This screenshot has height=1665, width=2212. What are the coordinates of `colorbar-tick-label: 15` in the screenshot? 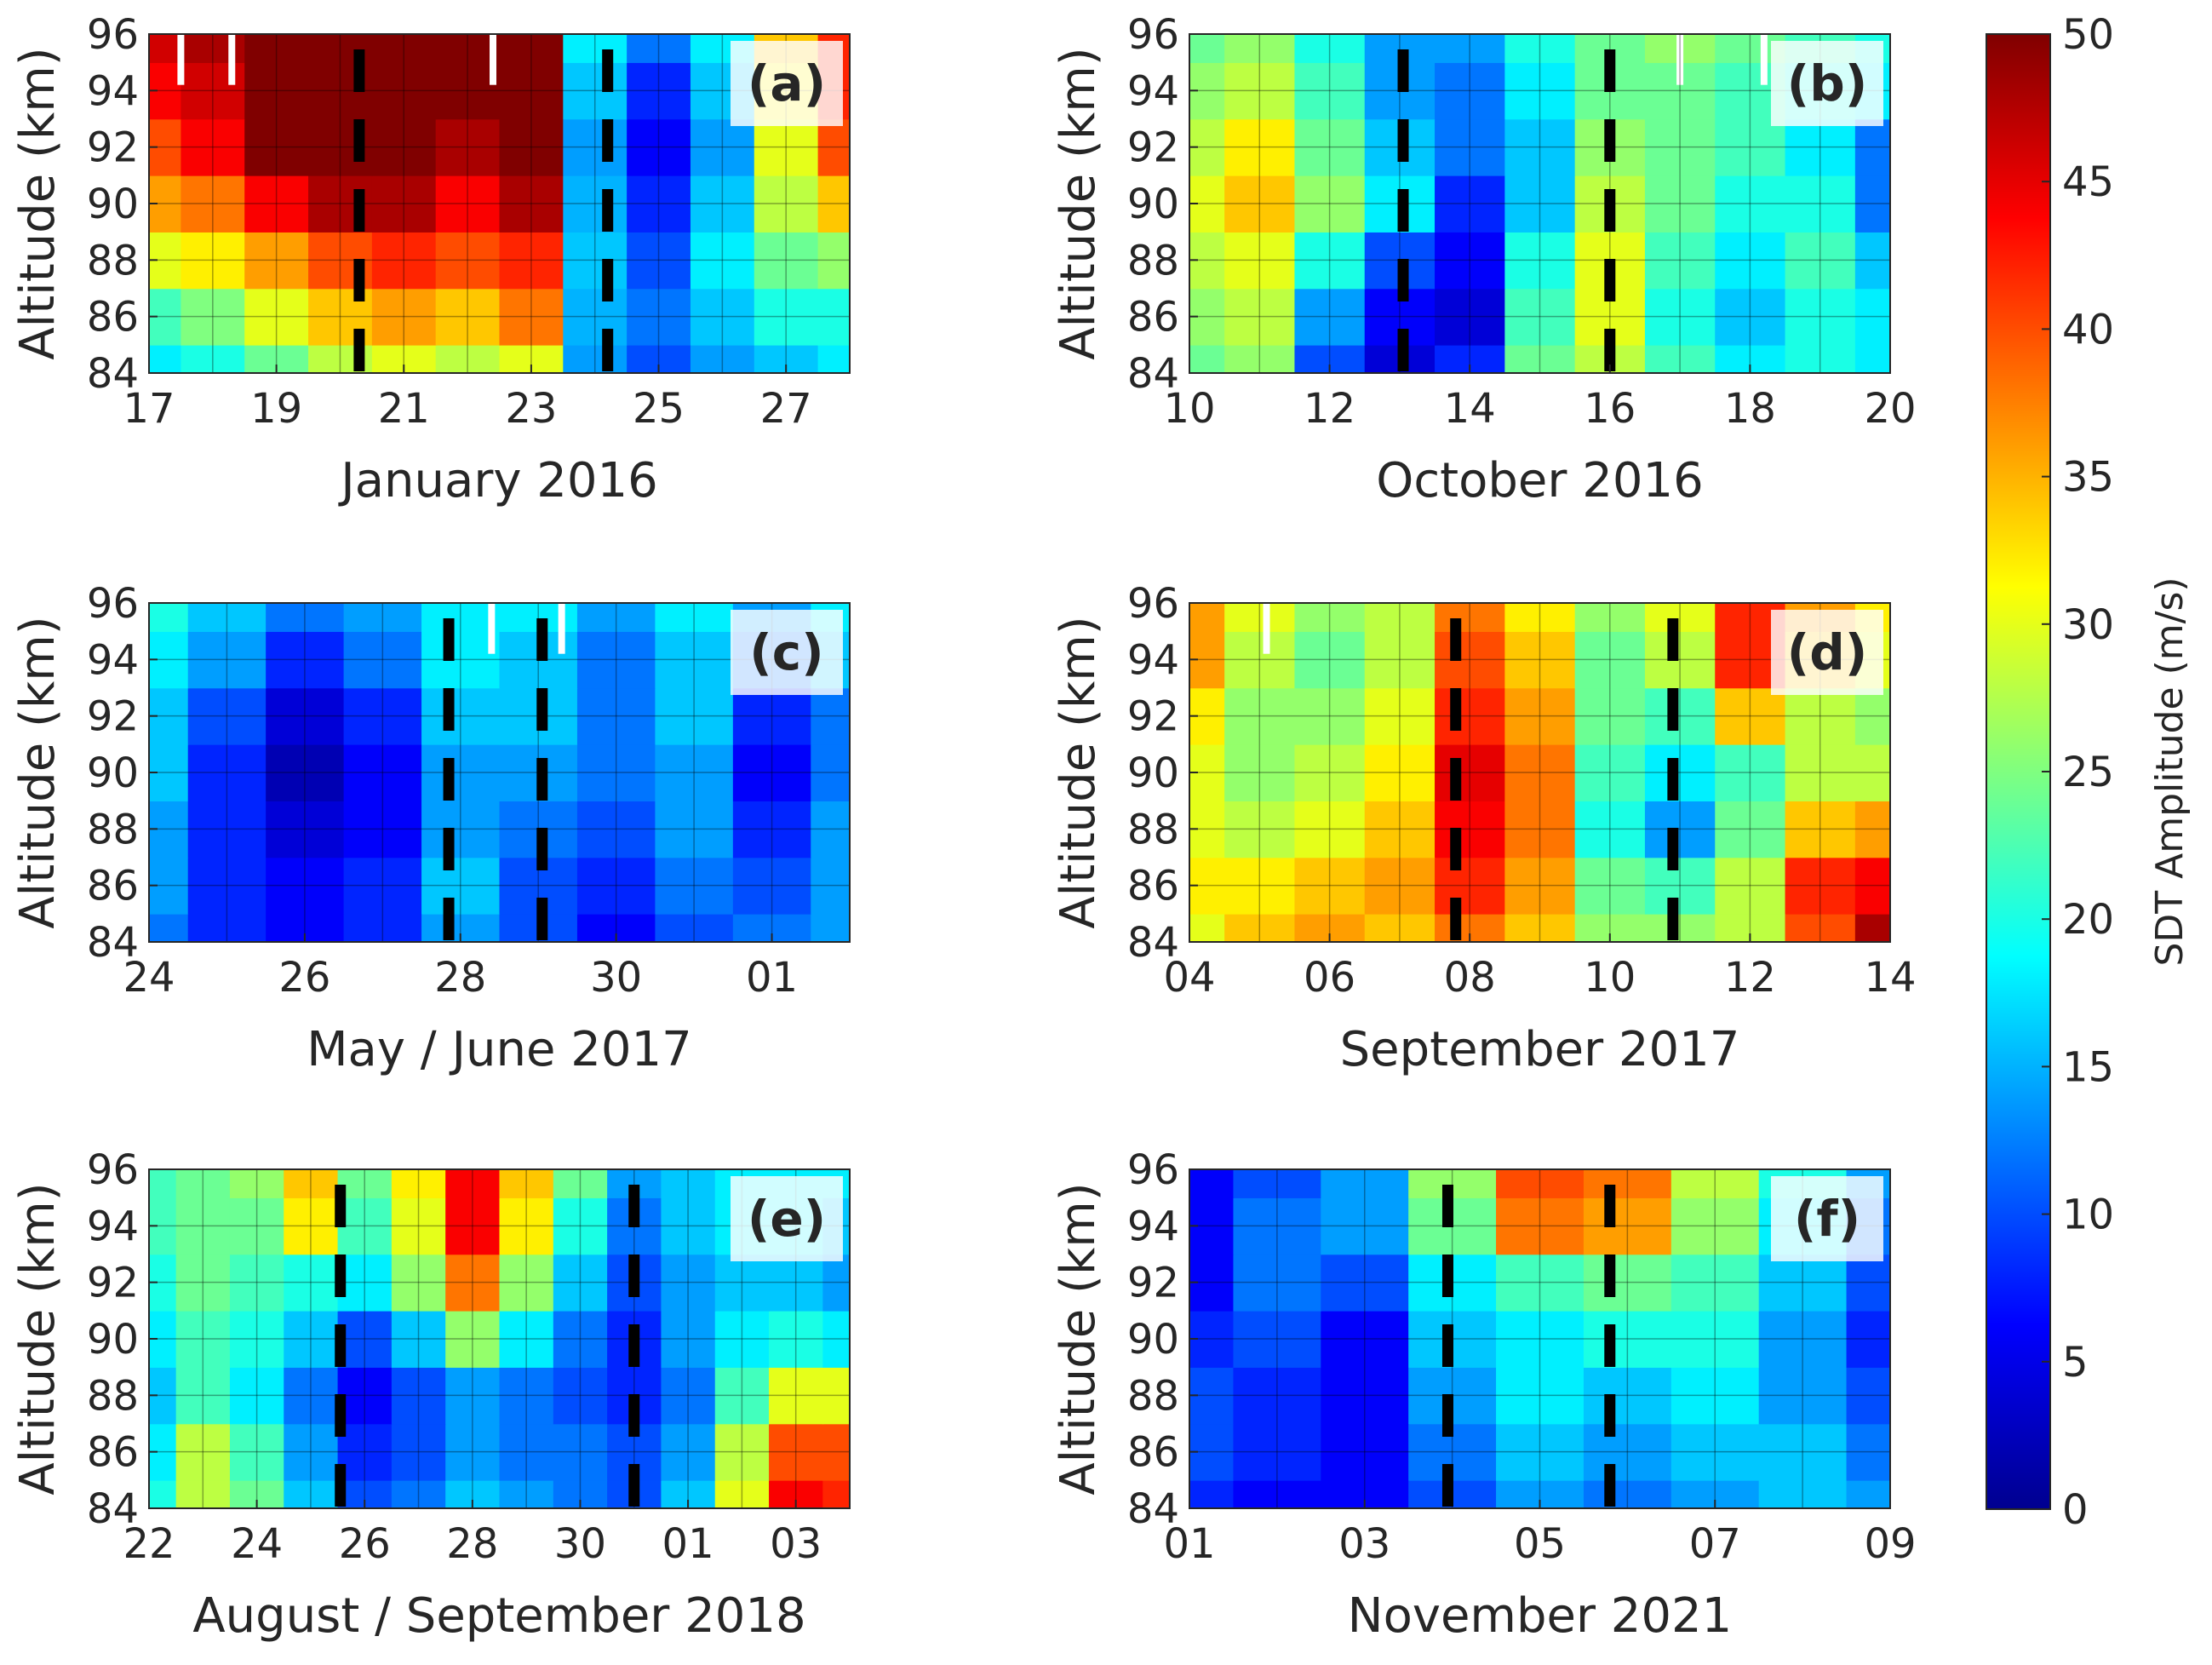 It's located at (2088, 1067).